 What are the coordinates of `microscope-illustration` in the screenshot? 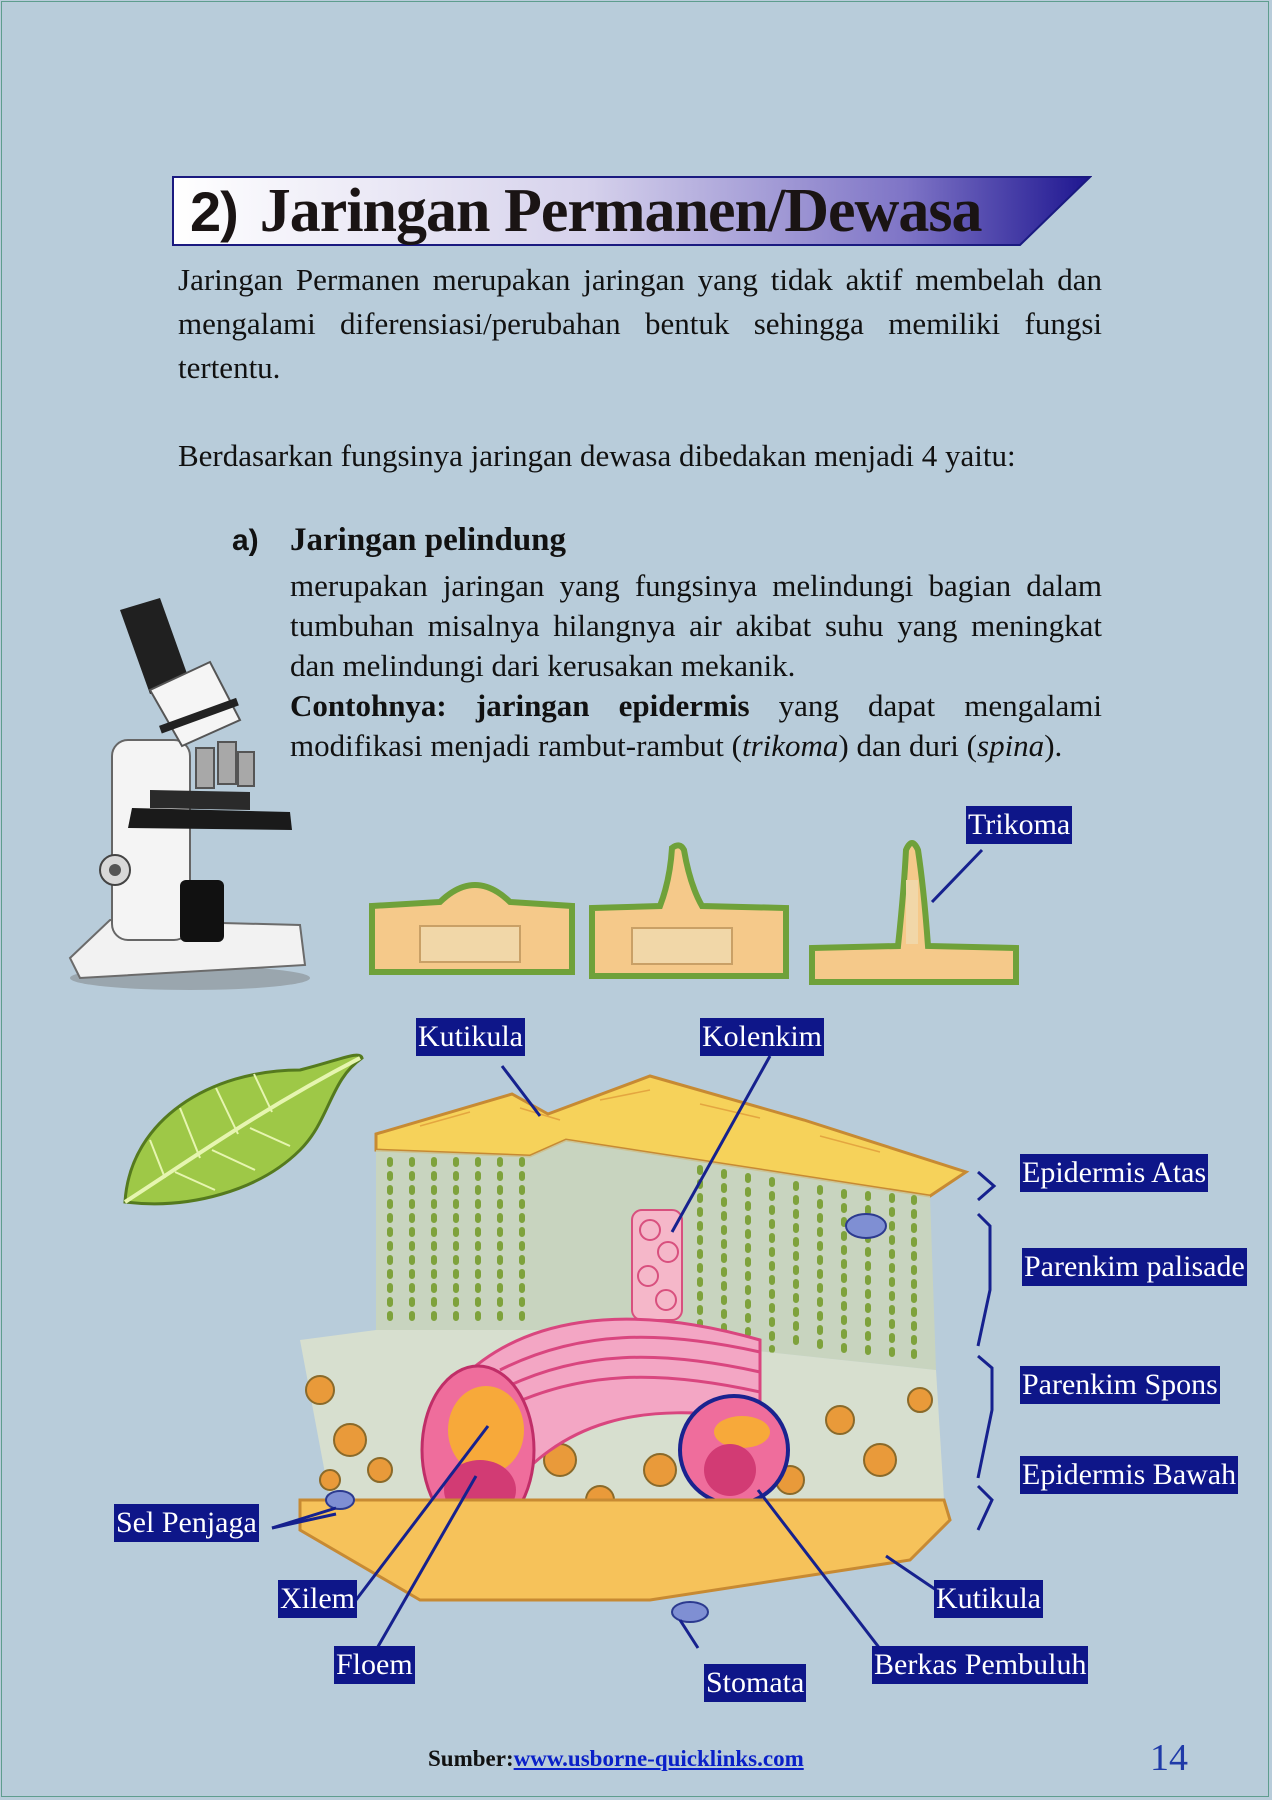 It's located at (189, 794).